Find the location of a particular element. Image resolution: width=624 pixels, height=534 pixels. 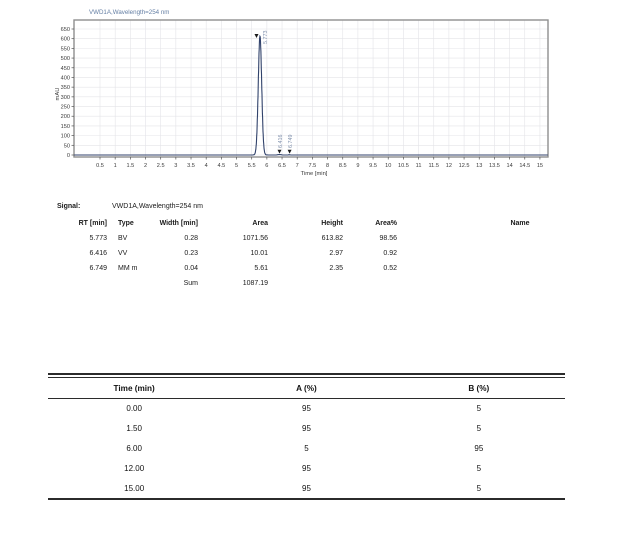

gradient-table-row: 0.00 95 5 is located at coordinates (306, 409).